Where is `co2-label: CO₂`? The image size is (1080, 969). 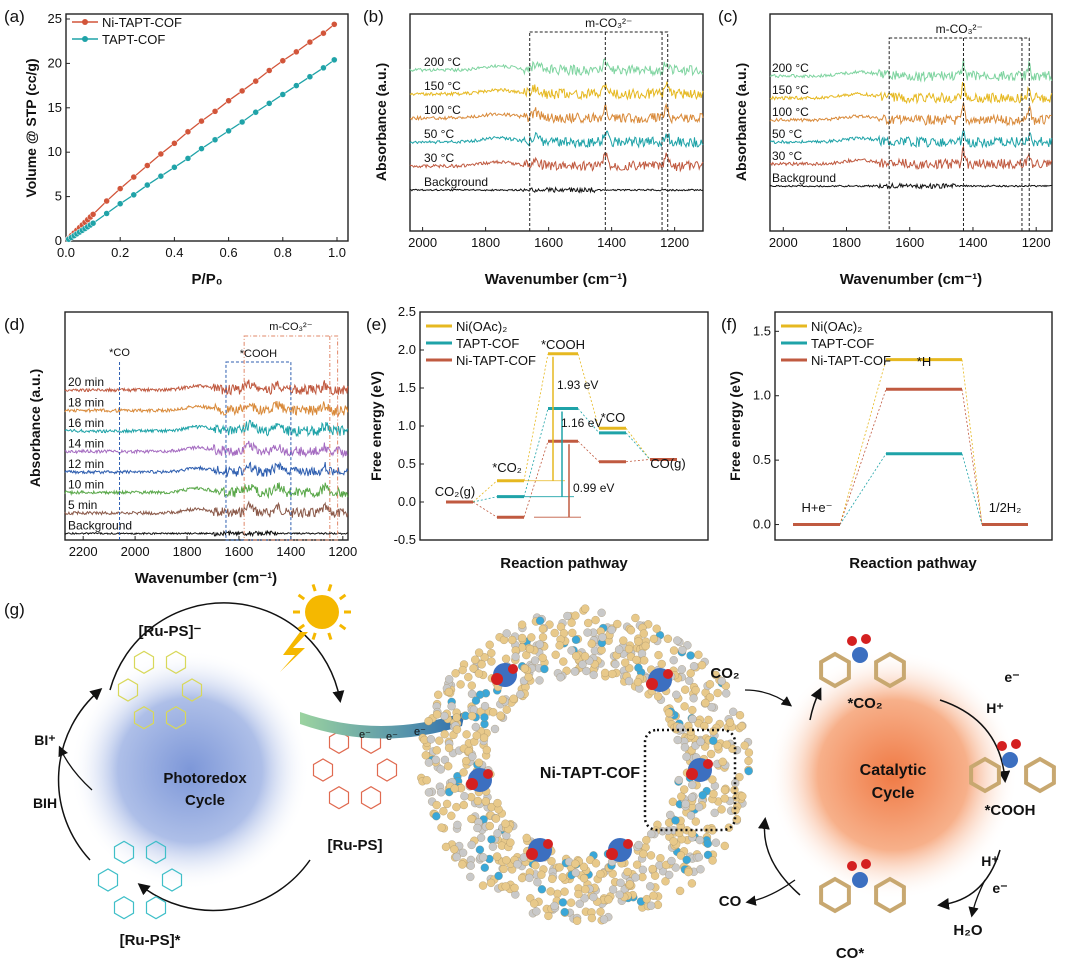
co2-label: CO₂ is located at coordinates (724, 673).